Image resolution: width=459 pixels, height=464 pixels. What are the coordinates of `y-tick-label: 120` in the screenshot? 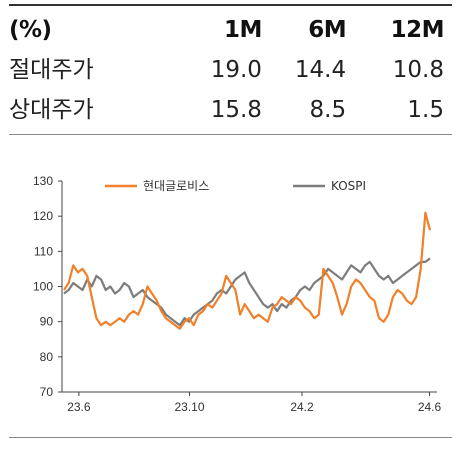 It's located at (43, 216).